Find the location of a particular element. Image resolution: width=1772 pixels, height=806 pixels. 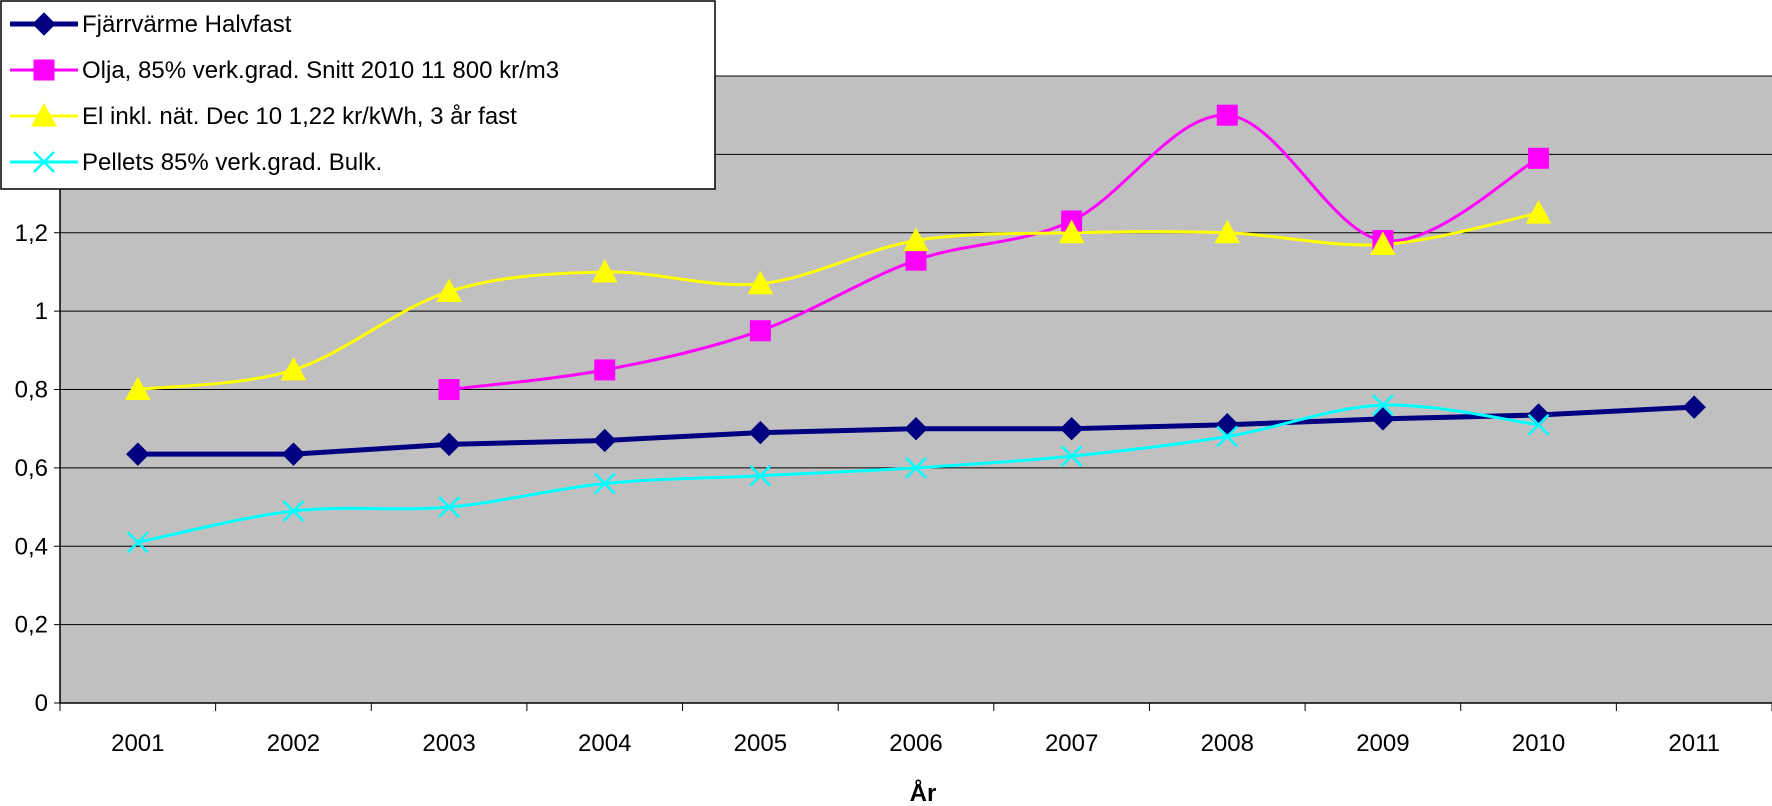

x-tick-label: 2001 is located at coordinates (137, 743).